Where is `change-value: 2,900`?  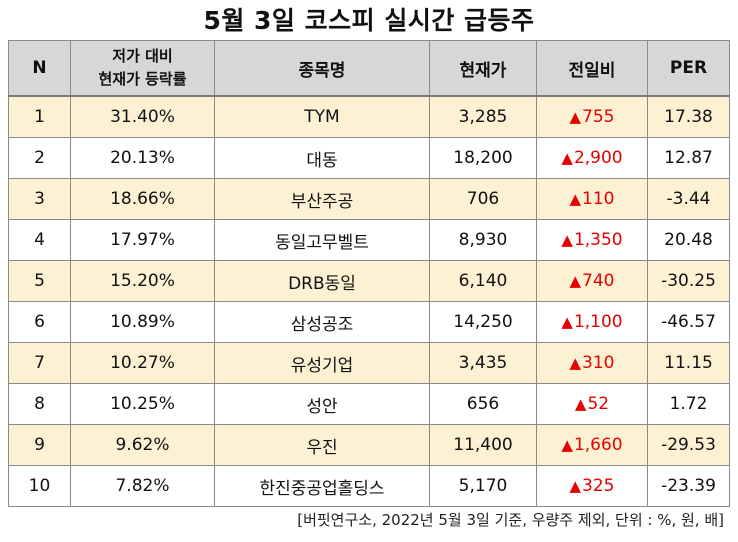 change-value: 2,900 is located at coordinates (598, 158).